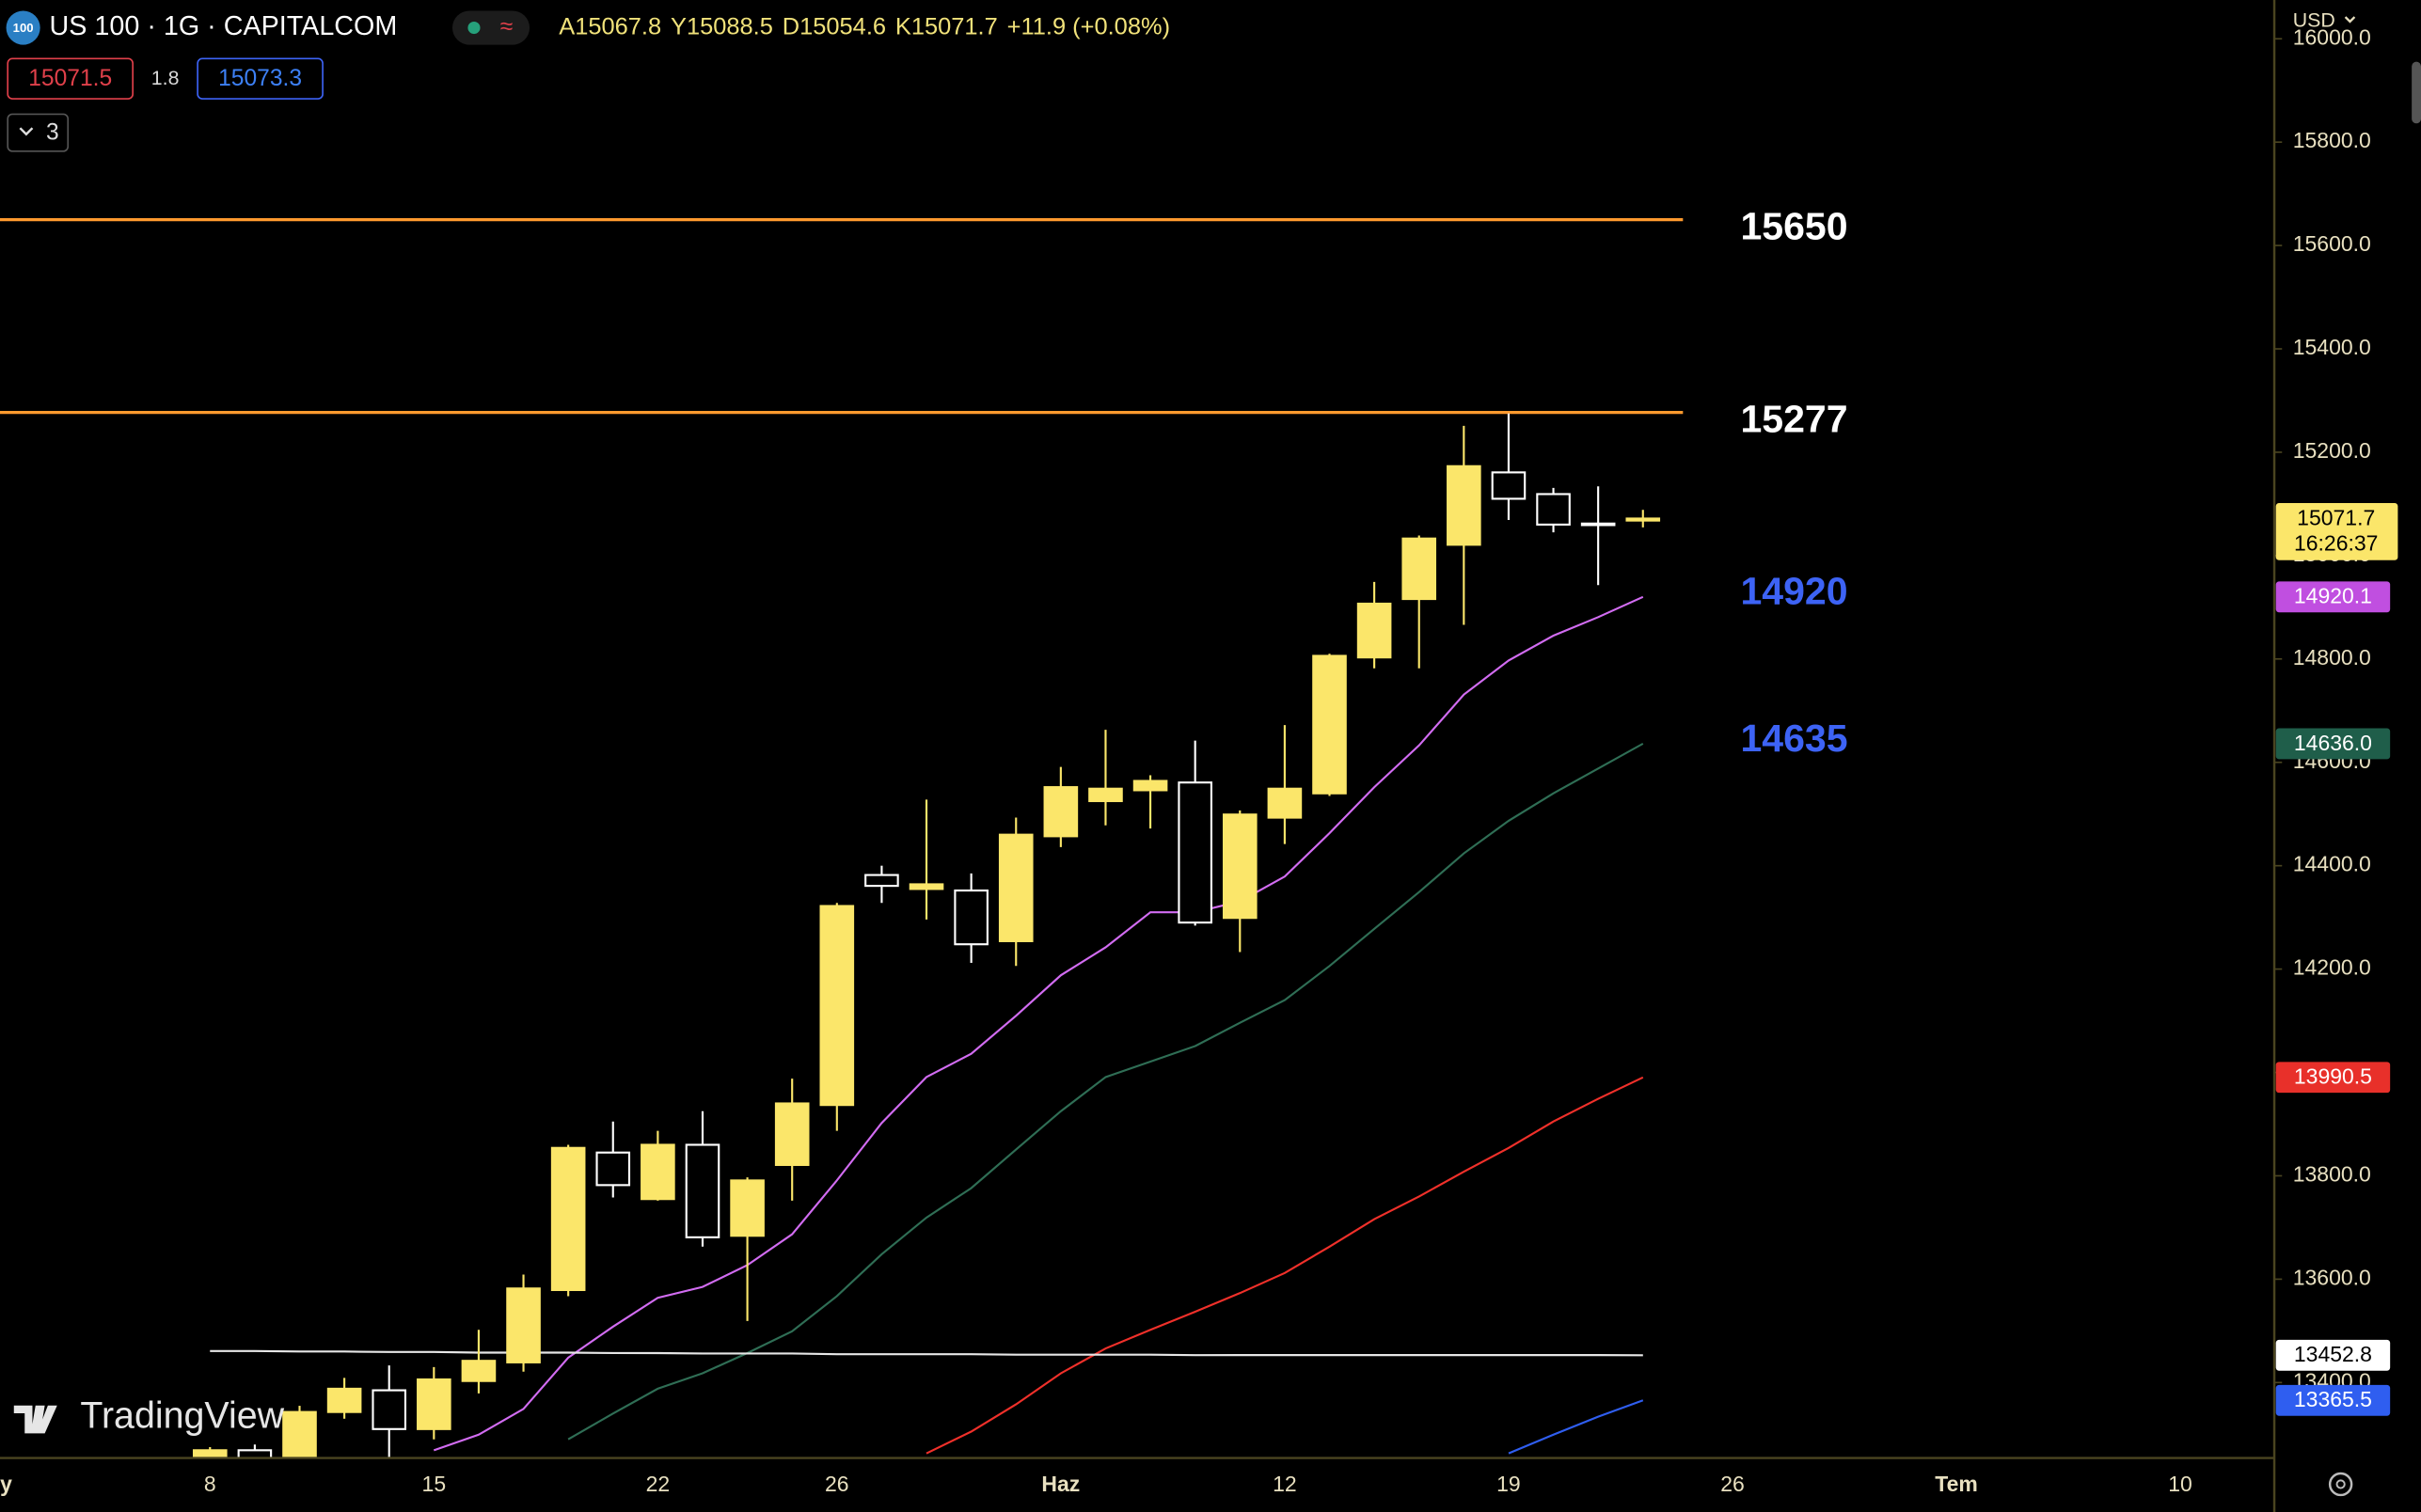  Describe the element at coordinates (210, 1484) in the screenshot. I see `x-tick-label: 8` at that location.